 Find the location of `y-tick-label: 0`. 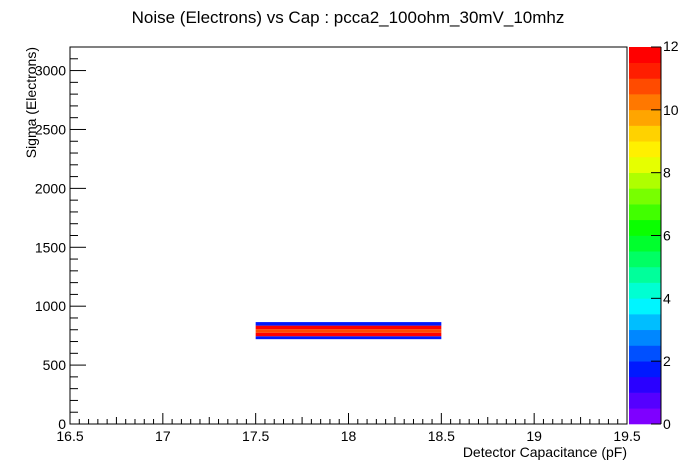

y-tick-label: 0 is located at coordinates (62, 424).